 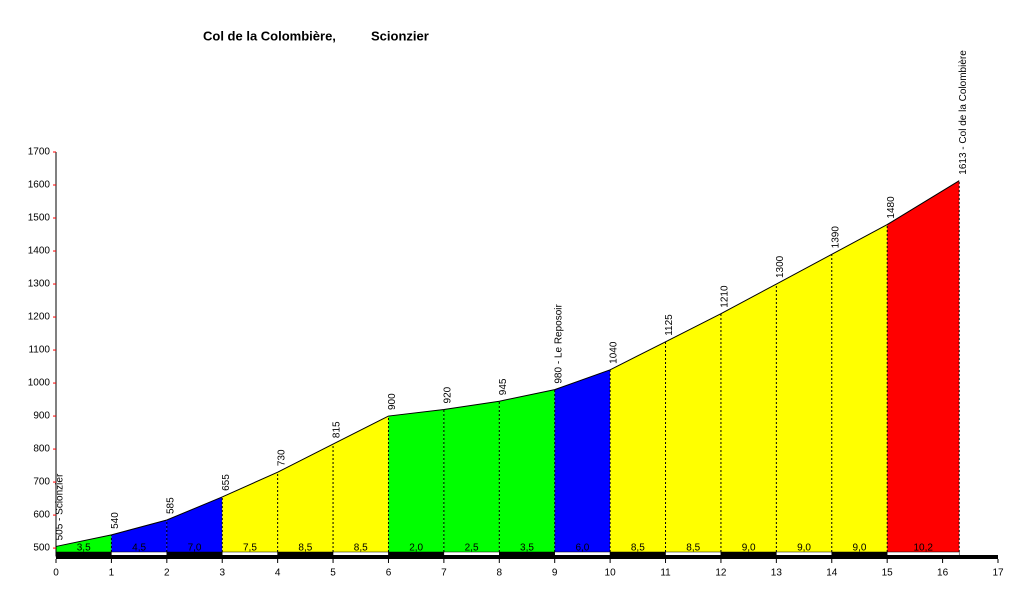 I want to click on x-tick-label: 13, so click(x=777, y=573).